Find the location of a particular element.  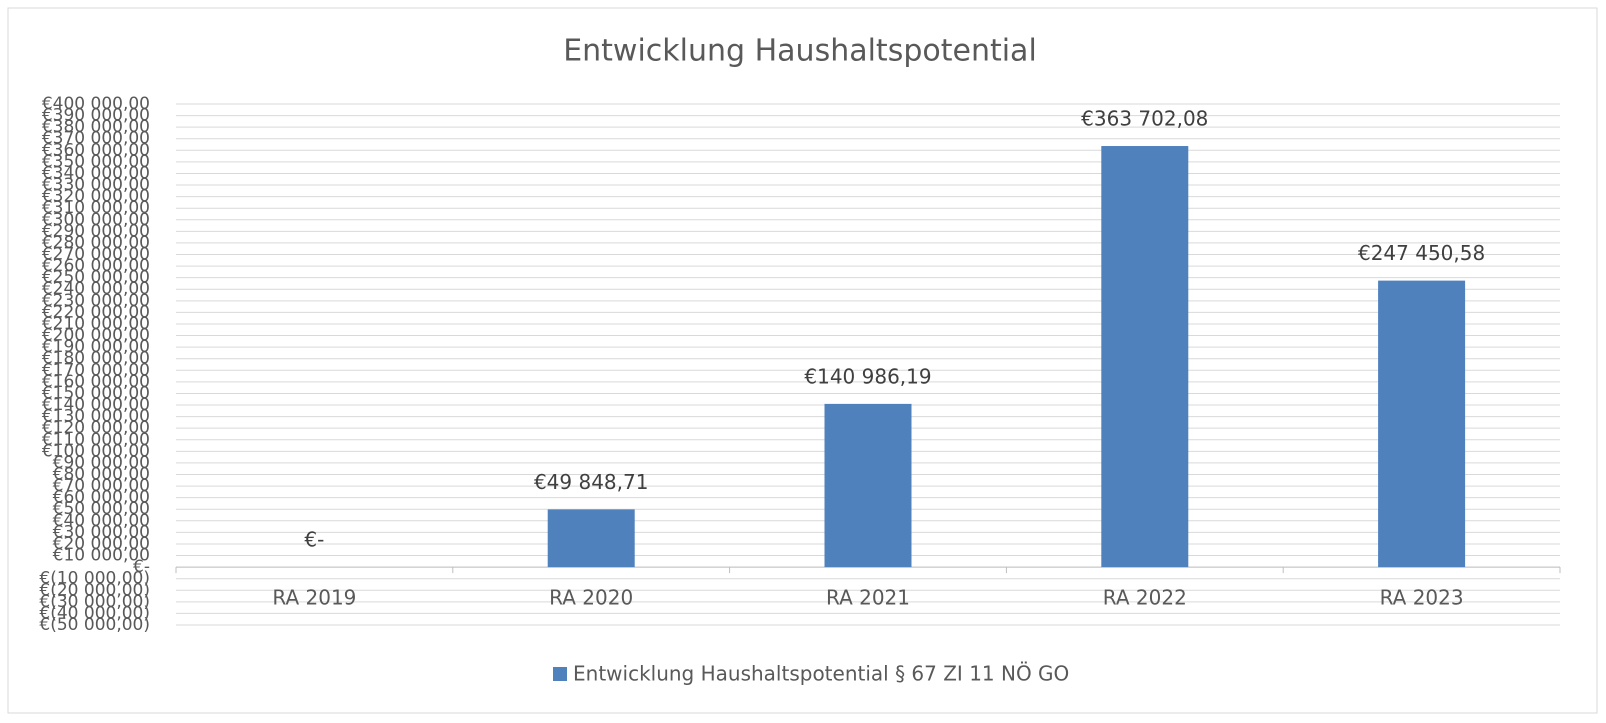

y-tick-label: €20 000,00 is located at coordinates (101, 544).